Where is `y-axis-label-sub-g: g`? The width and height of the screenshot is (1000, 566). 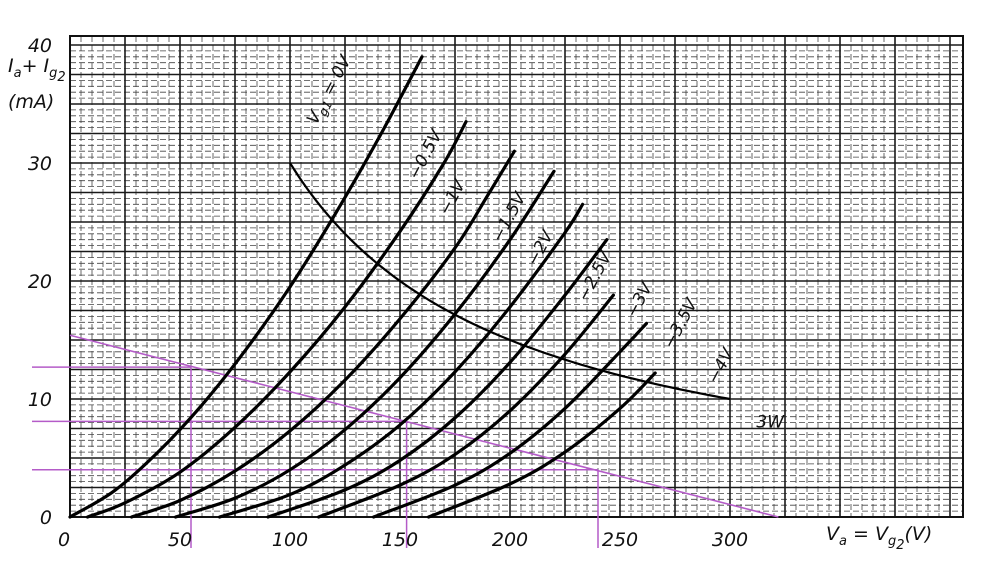 y-axis-label-sub-g: g is located at coordinates (53, 73).